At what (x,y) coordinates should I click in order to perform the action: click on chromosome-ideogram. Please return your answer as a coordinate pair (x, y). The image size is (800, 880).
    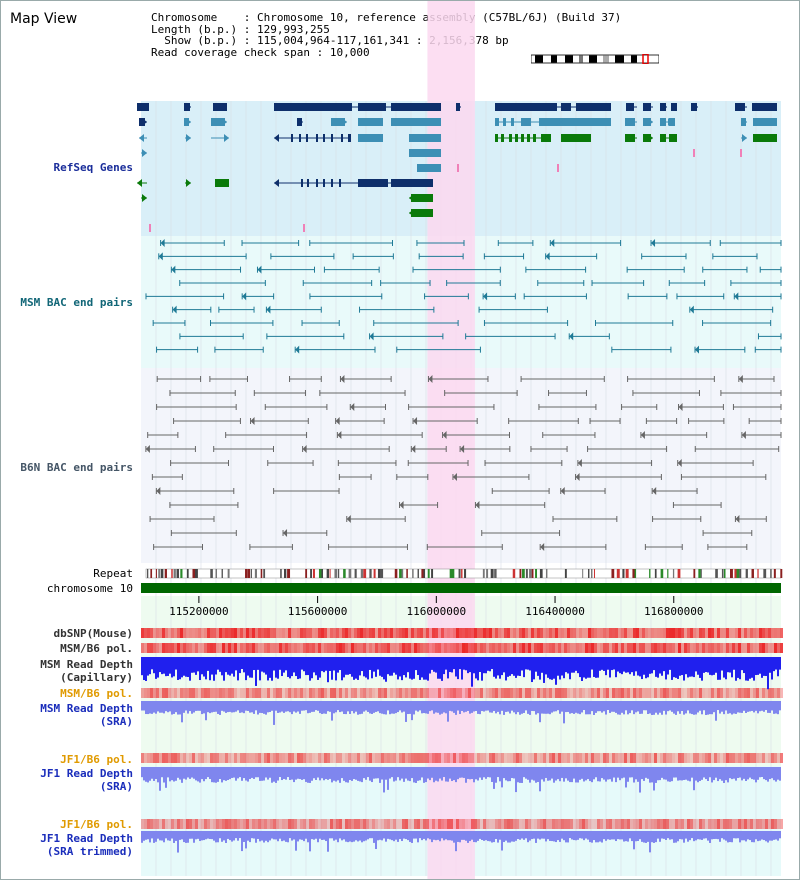
    Looking at the image, I should click on (595, 59).